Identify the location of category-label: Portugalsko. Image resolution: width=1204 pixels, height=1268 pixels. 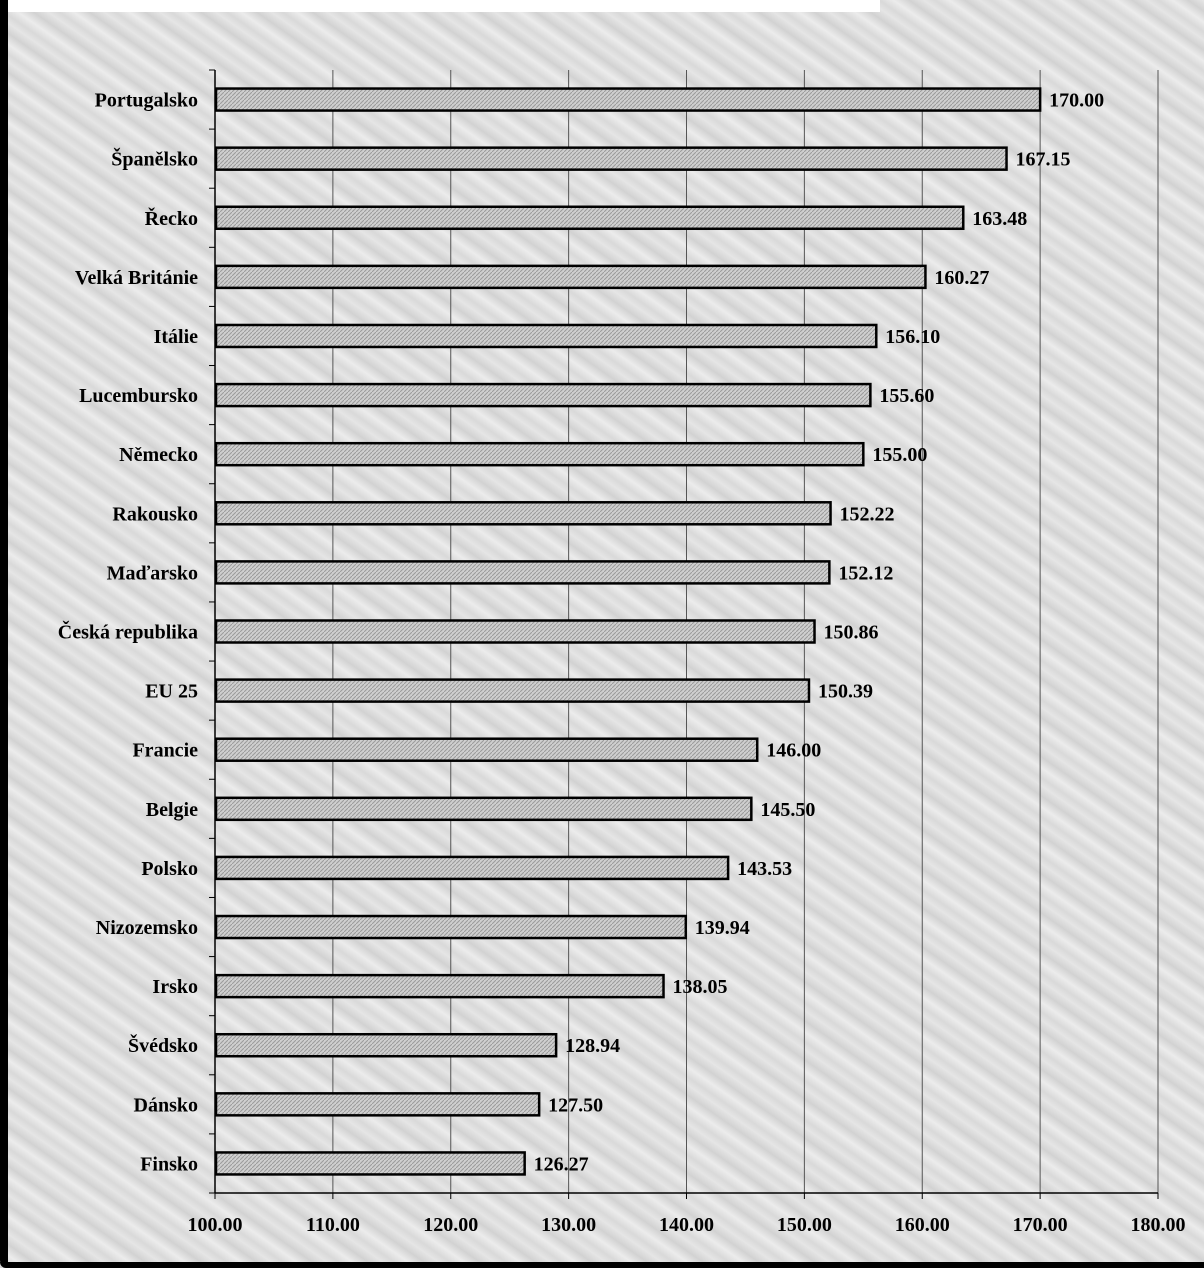
(146, 101).